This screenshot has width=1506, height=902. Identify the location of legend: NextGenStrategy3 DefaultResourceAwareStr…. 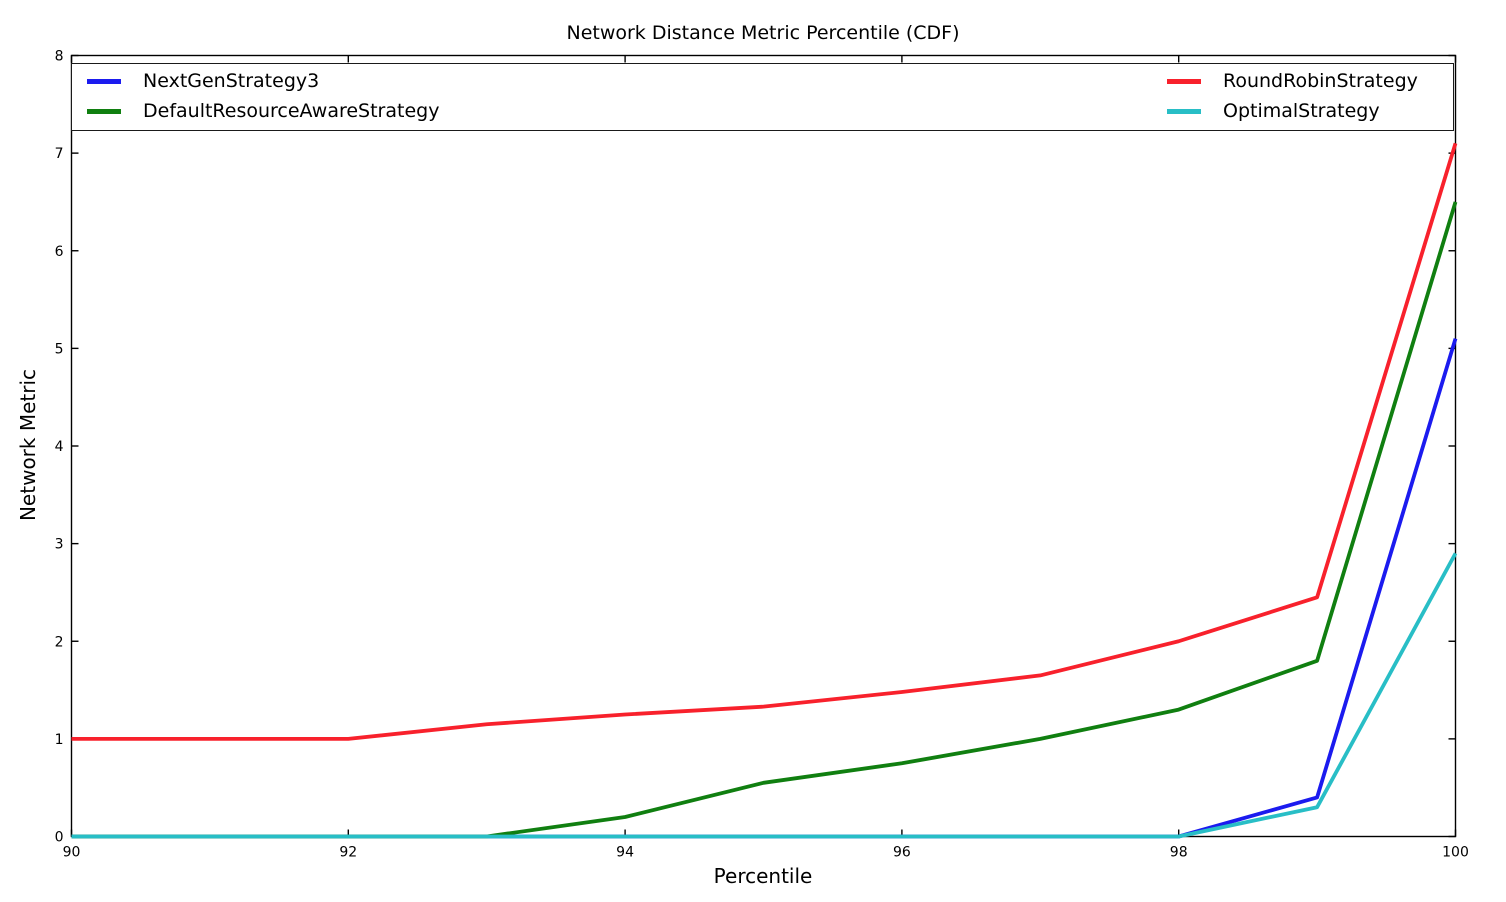
(762, 97).